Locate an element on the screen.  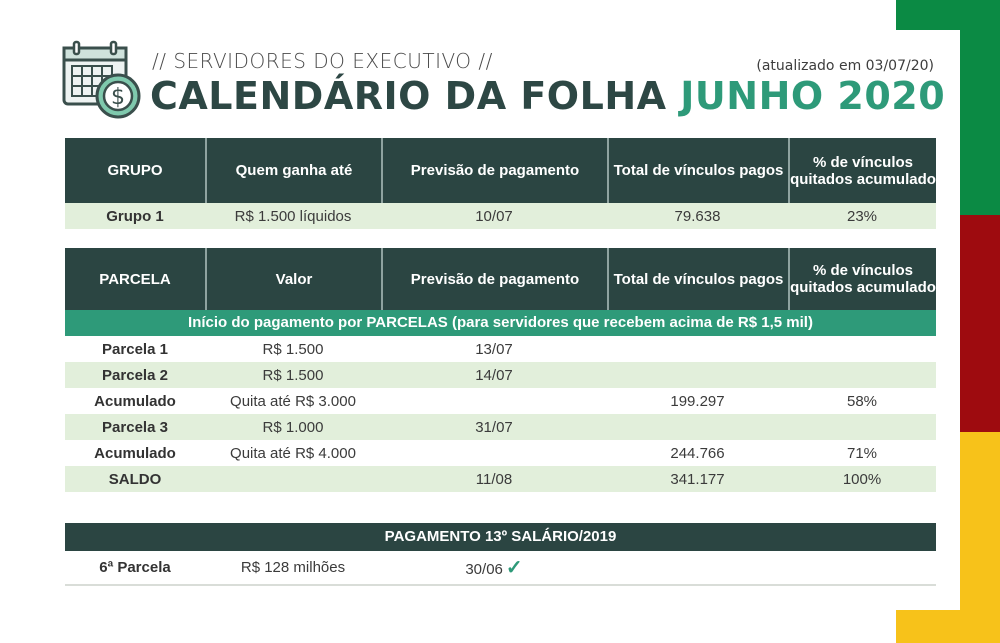
table-row: SALDO 11/08 341.177 100% is located at coordinates (500, 479).